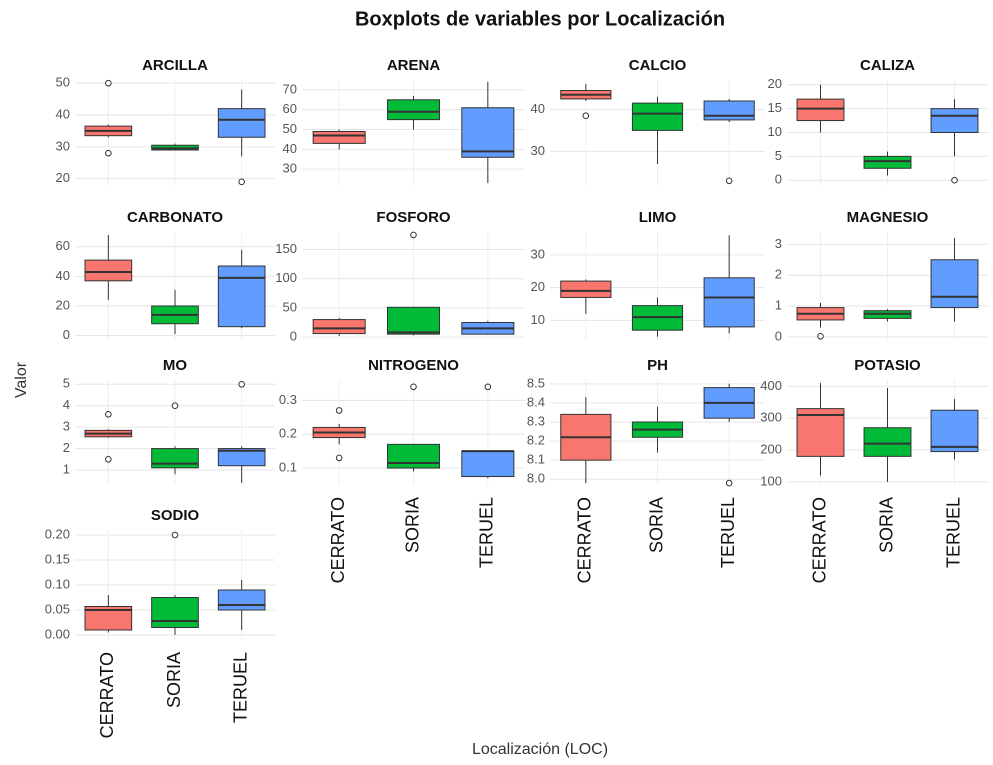 This screenshot has height=765, width=993. Describe the element at coordinates (775, 131) in the screenshot. I see `y-tick-label: 10` at that location.